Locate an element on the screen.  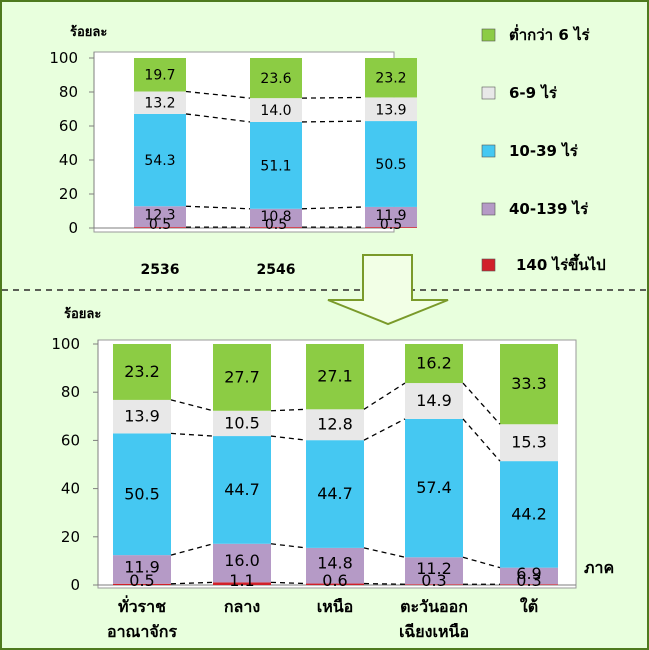
legend-label: 6-9 ไร่ is located at coordinates (533, 92).